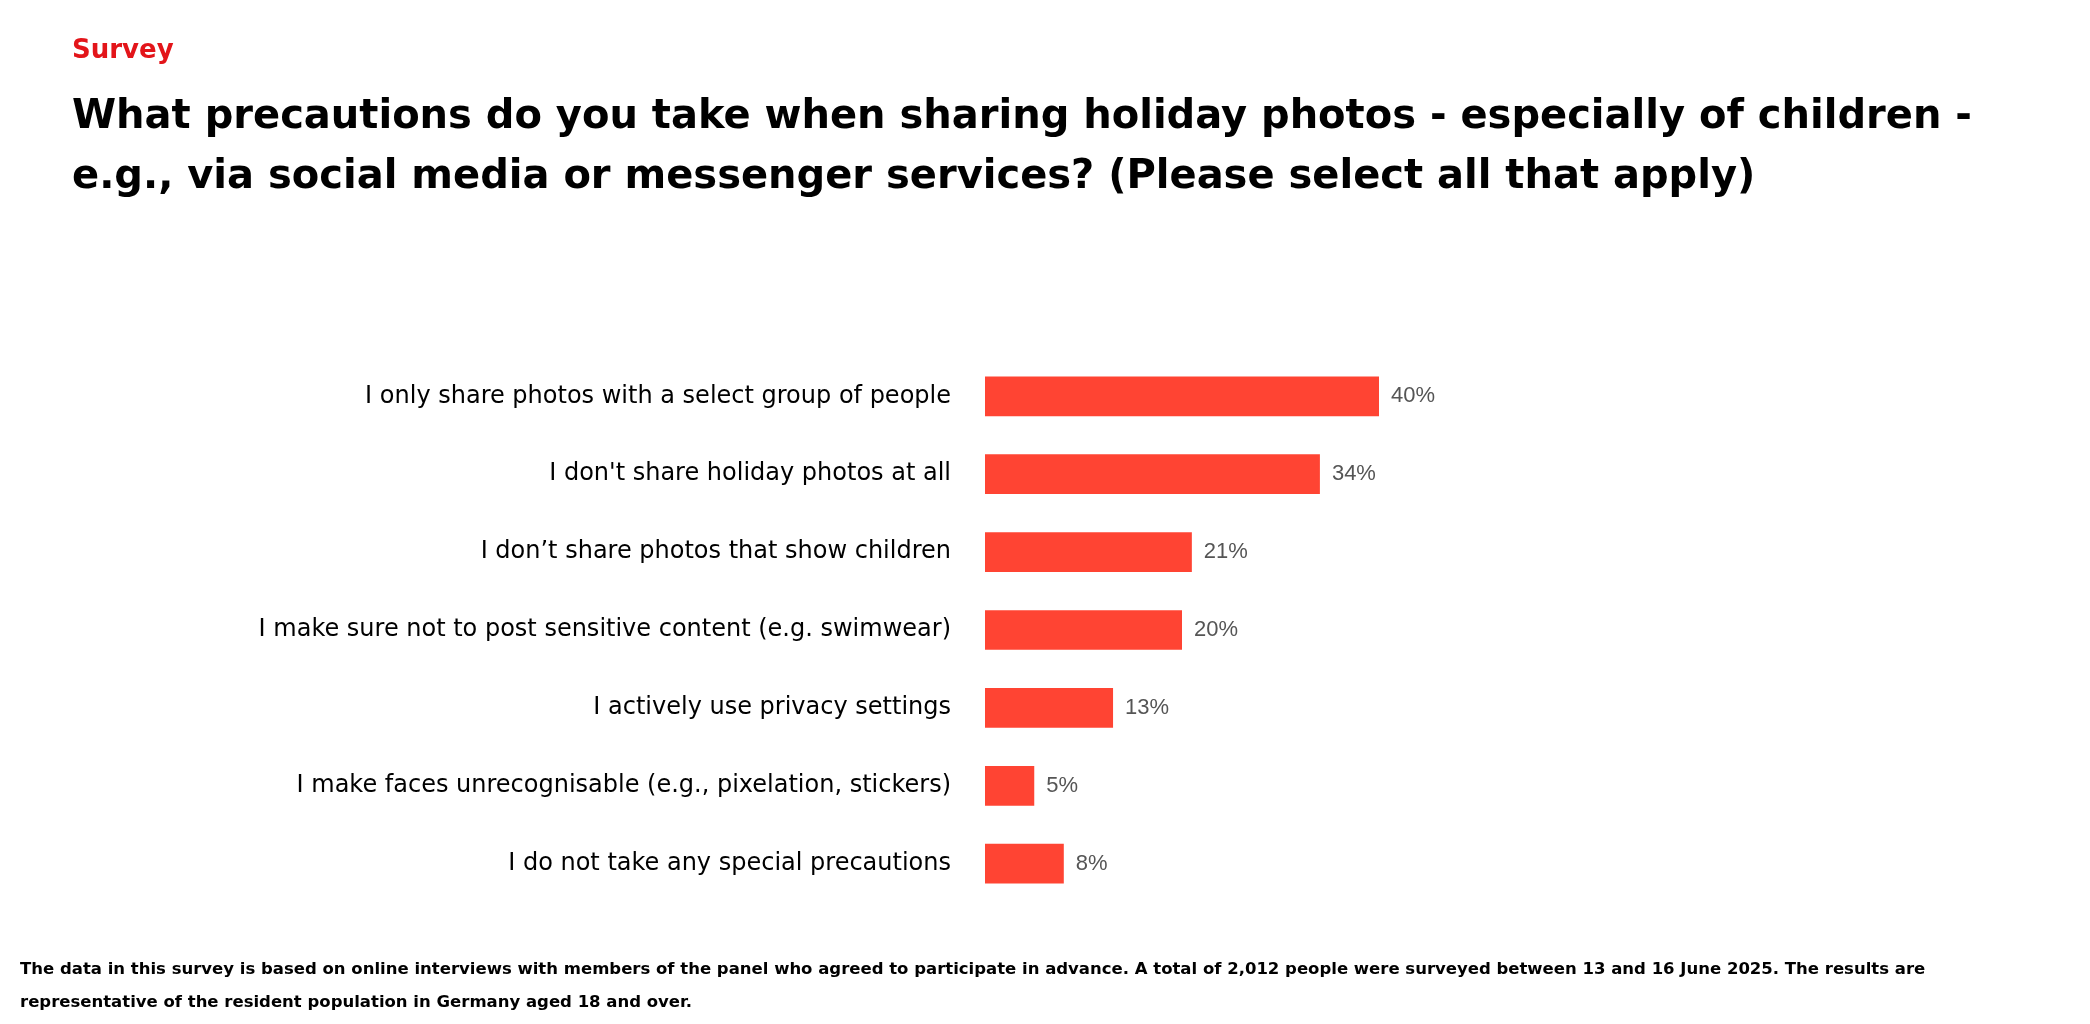 The width and height of the screenshot is (2090, 1024). Describe the element at coordinates (715, 550) in the screenshot. I see `y-tick-label: I don’t share photos that show children` at that location.